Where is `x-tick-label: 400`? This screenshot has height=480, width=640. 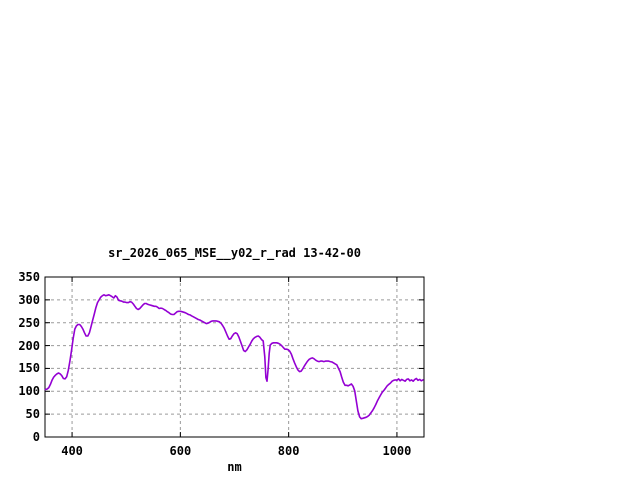 x-tick-label: 400 is located at coordinates (72, 451).